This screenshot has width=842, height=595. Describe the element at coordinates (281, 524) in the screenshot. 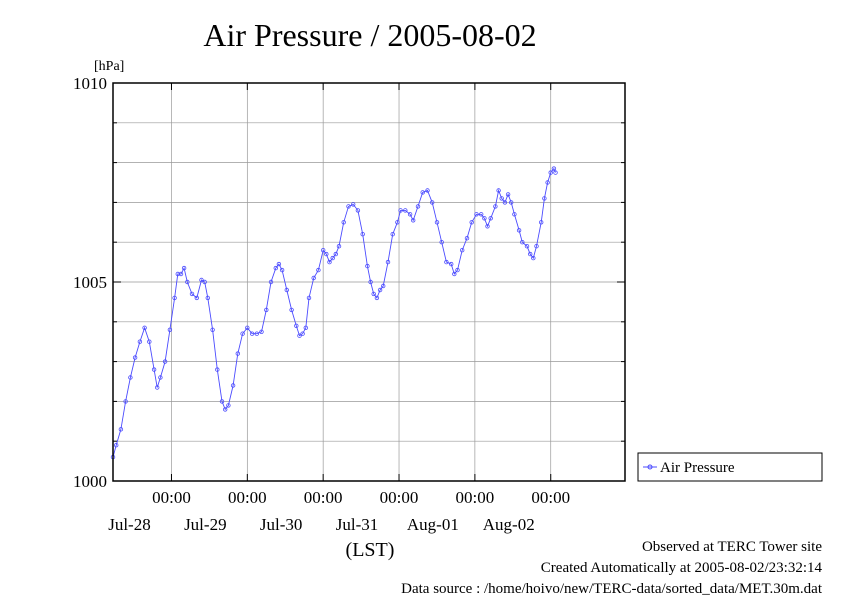

I see `x-date-label: Jul-30` at that location.